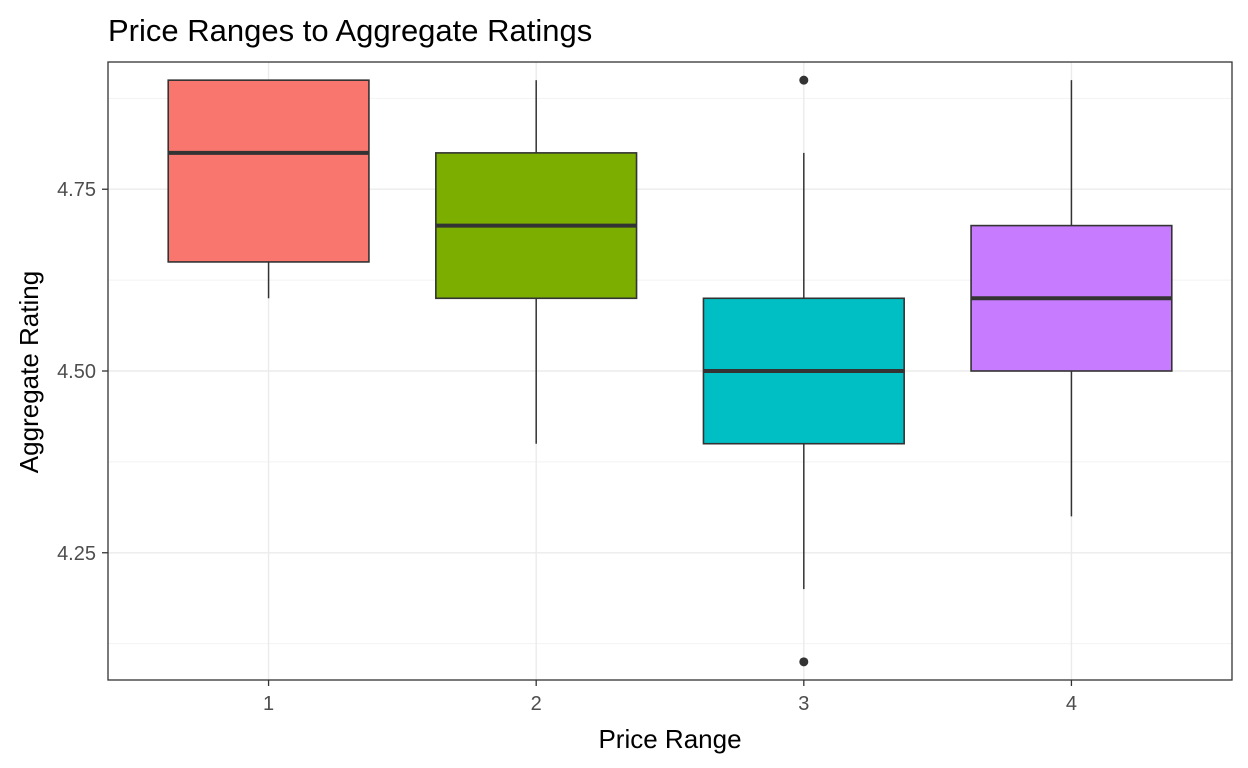  What do you see at coordinates (29, 372) in the screenshot?
I see `y-axis-label: Aggregate Rating` at bounding box center [29, 372].